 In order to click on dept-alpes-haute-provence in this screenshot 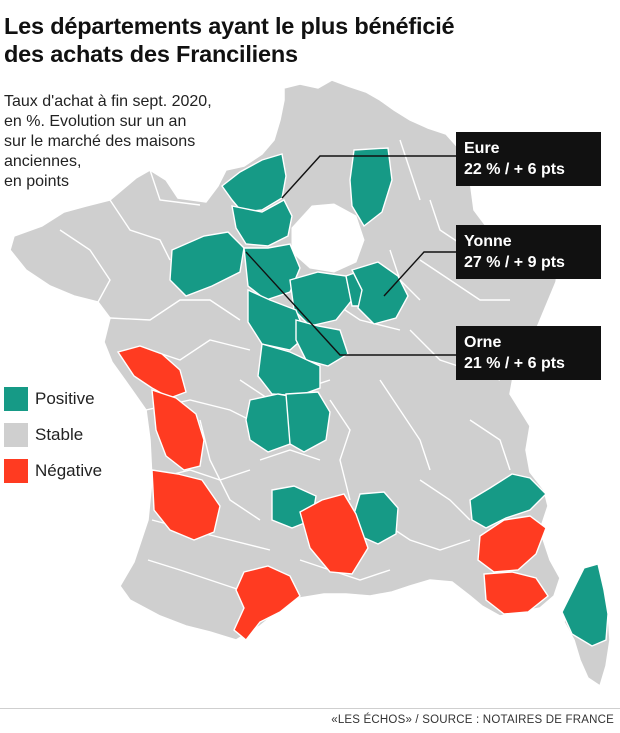, I will do `click(512, 544)`.